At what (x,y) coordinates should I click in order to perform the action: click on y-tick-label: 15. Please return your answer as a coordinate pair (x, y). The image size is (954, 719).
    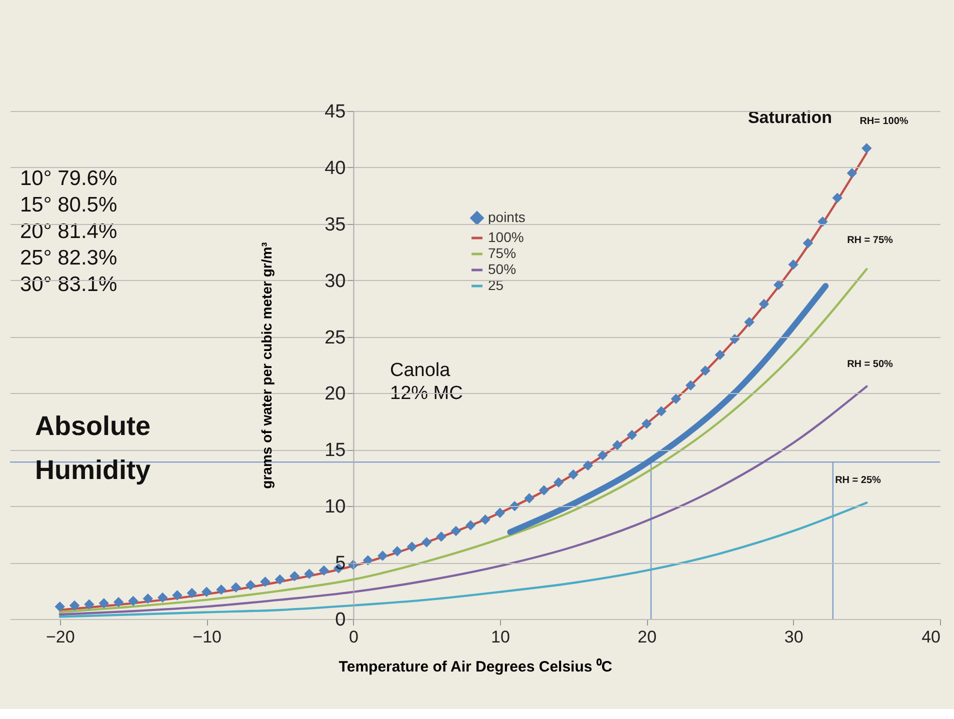
    Looking at the image, I should click on (335, 451).